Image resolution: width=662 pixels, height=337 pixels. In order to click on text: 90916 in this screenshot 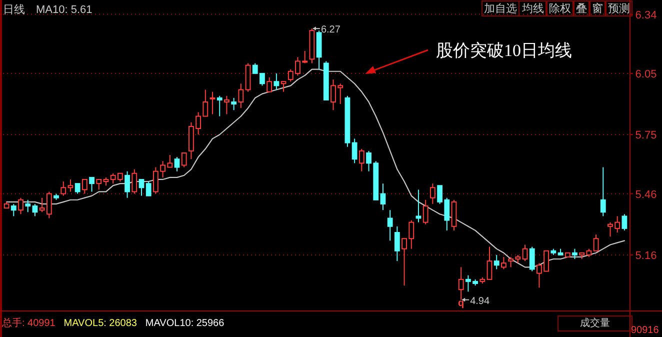, I will do `click(645, 330)`.